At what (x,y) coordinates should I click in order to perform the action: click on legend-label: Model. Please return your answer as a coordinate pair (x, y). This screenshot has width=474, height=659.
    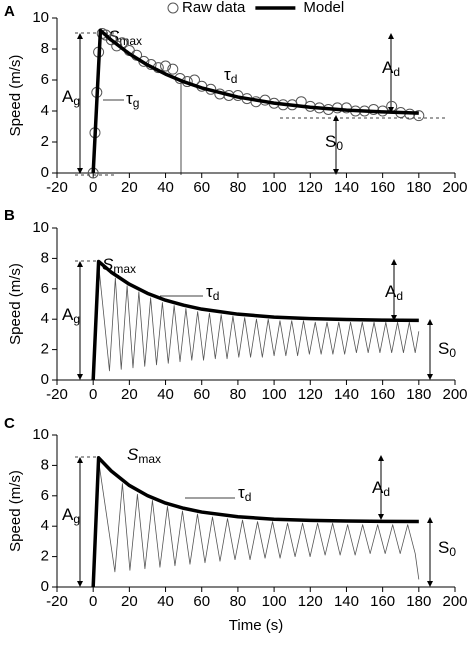
    Looking at the image, I should click on (323, 8).